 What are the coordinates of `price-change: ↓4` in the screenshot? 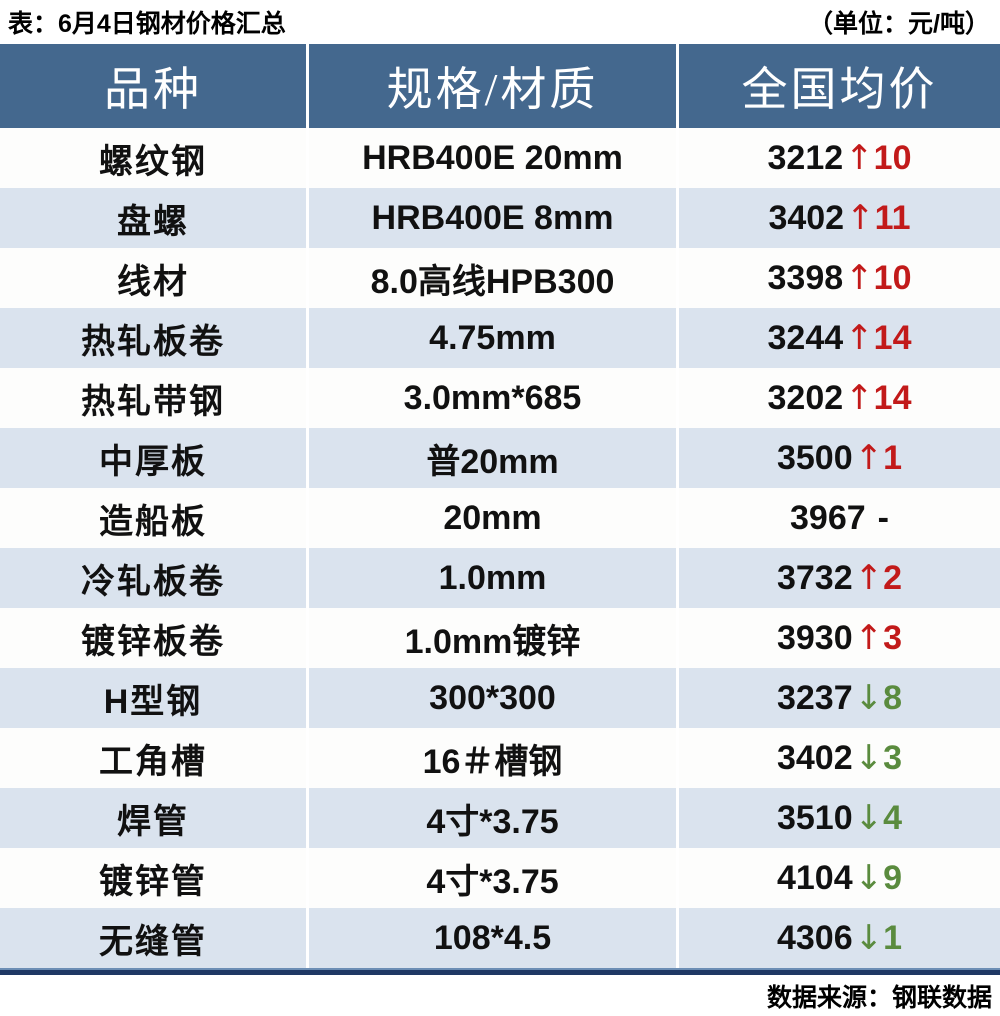 It's located at (878, 818).